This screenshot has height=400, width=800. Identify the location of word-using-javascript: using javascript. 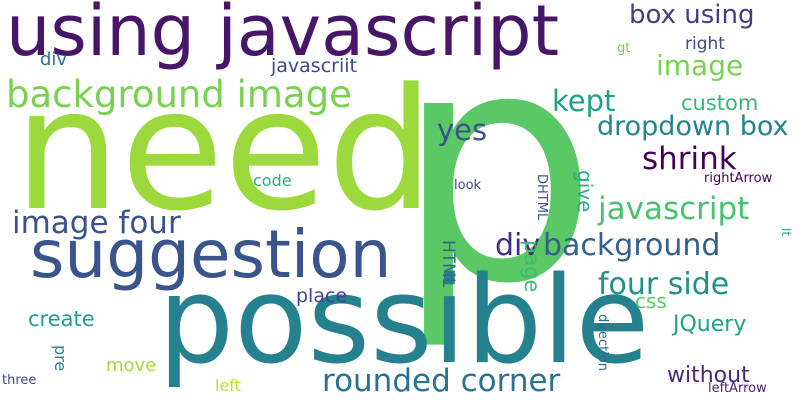
(283, 36).